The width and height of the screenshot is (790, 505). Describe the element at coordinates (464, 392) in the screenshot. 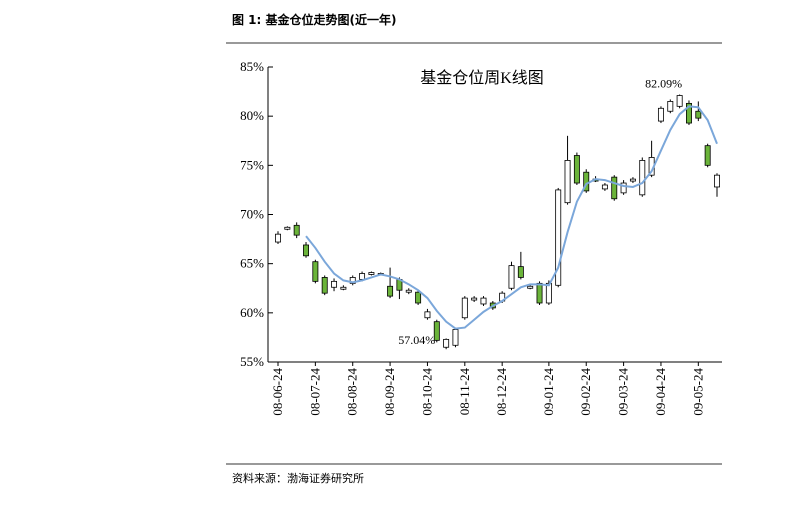

I see `x-tick-label: 08-11-24` at that location.